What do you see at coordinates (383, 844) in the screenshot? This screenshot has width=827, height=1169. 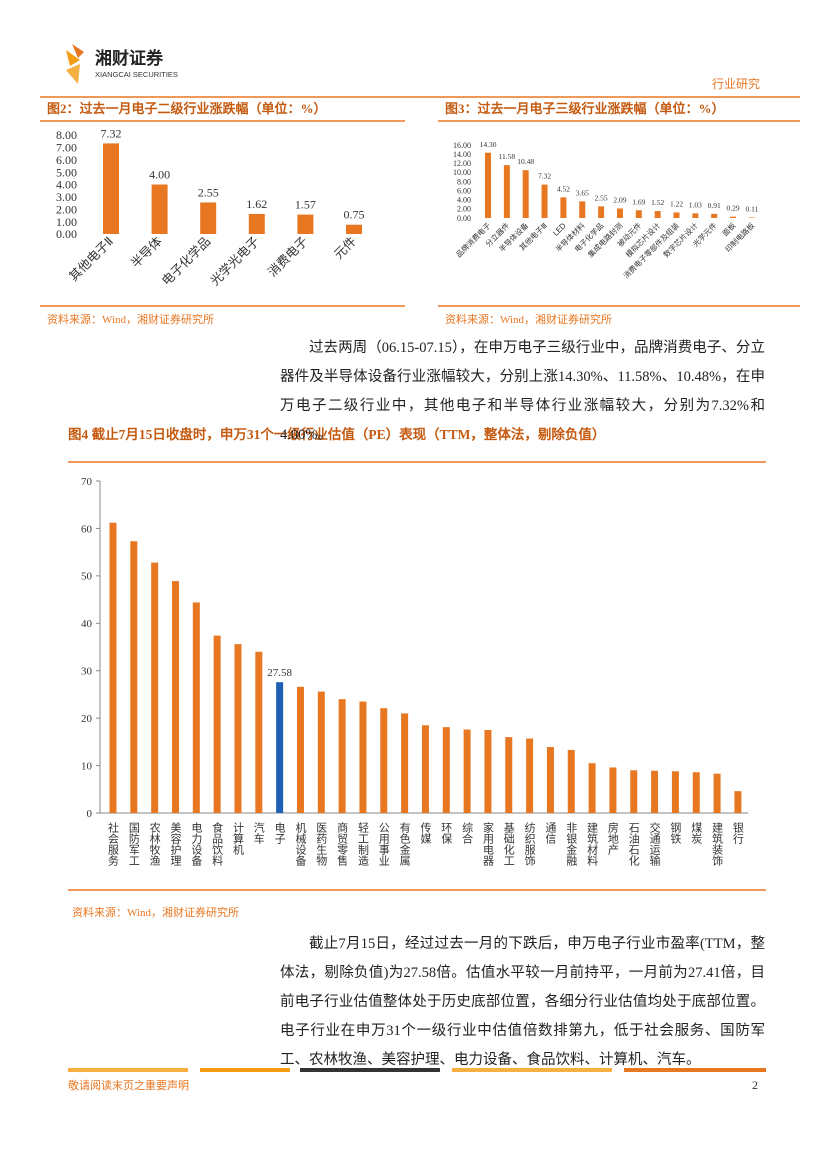 I see `x-tick-label: 公用事业` at bounding box center [383, 844].